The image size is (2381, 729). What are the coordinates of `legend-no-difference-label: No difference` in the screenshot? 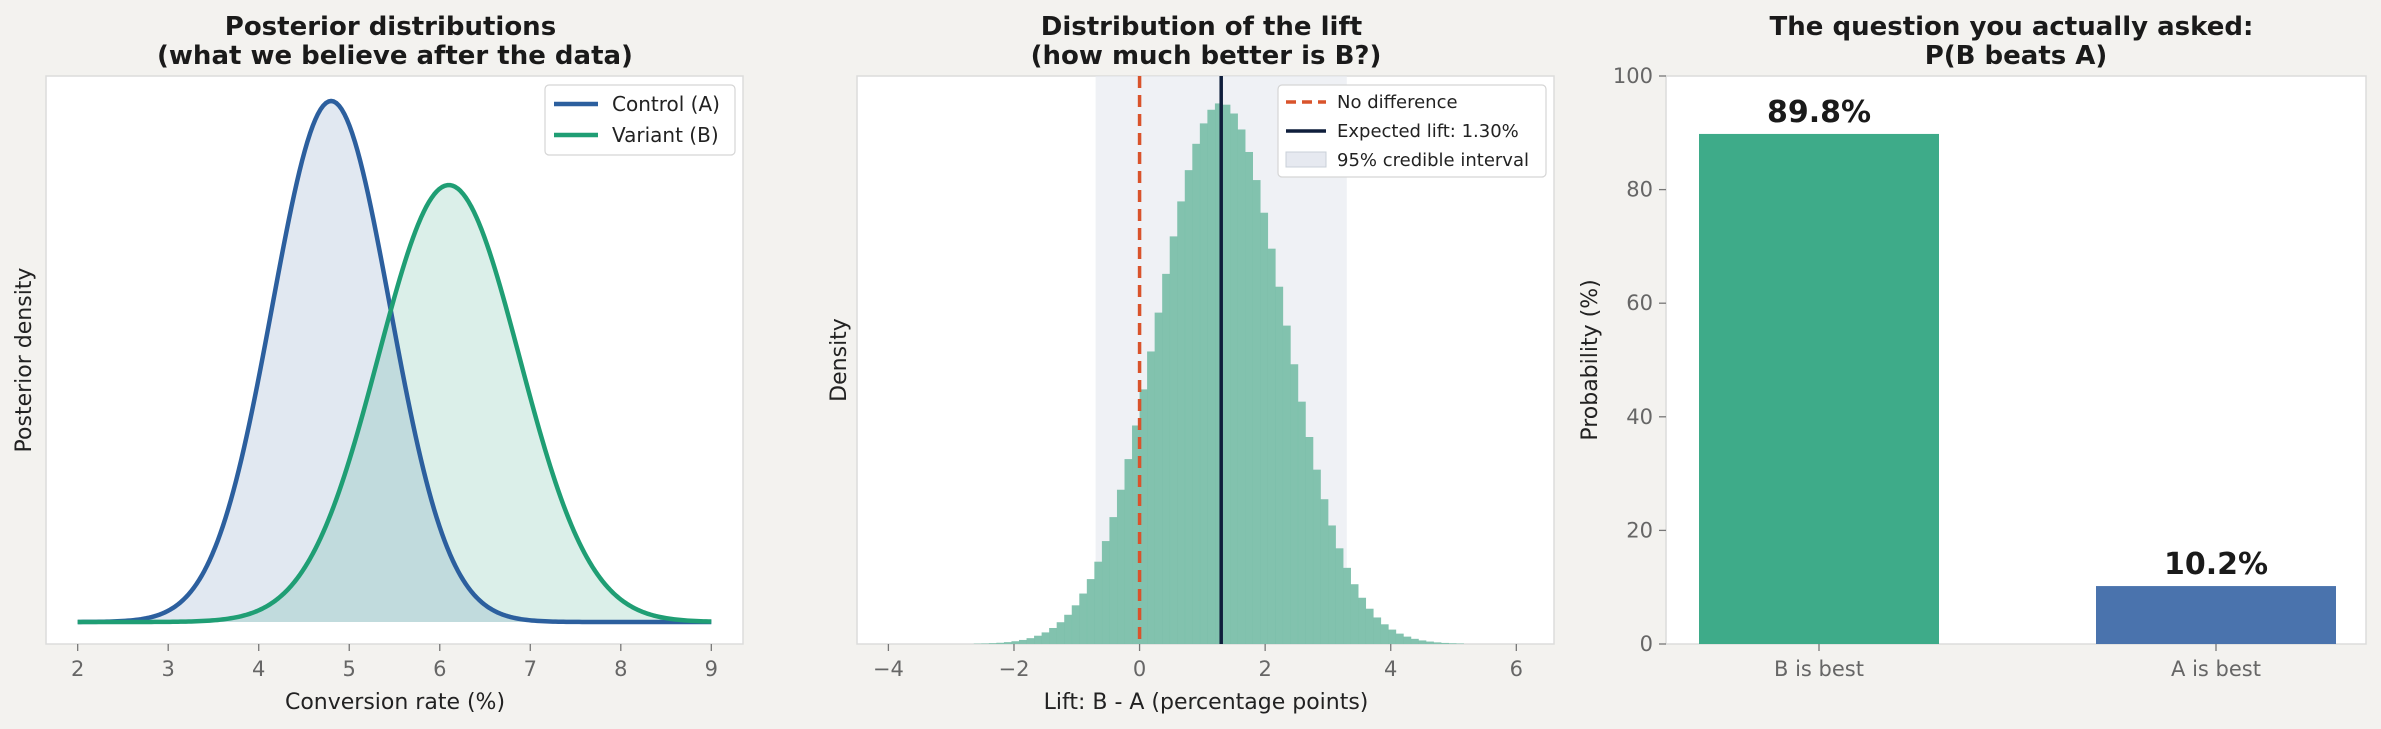 It's located at (1397, 102).